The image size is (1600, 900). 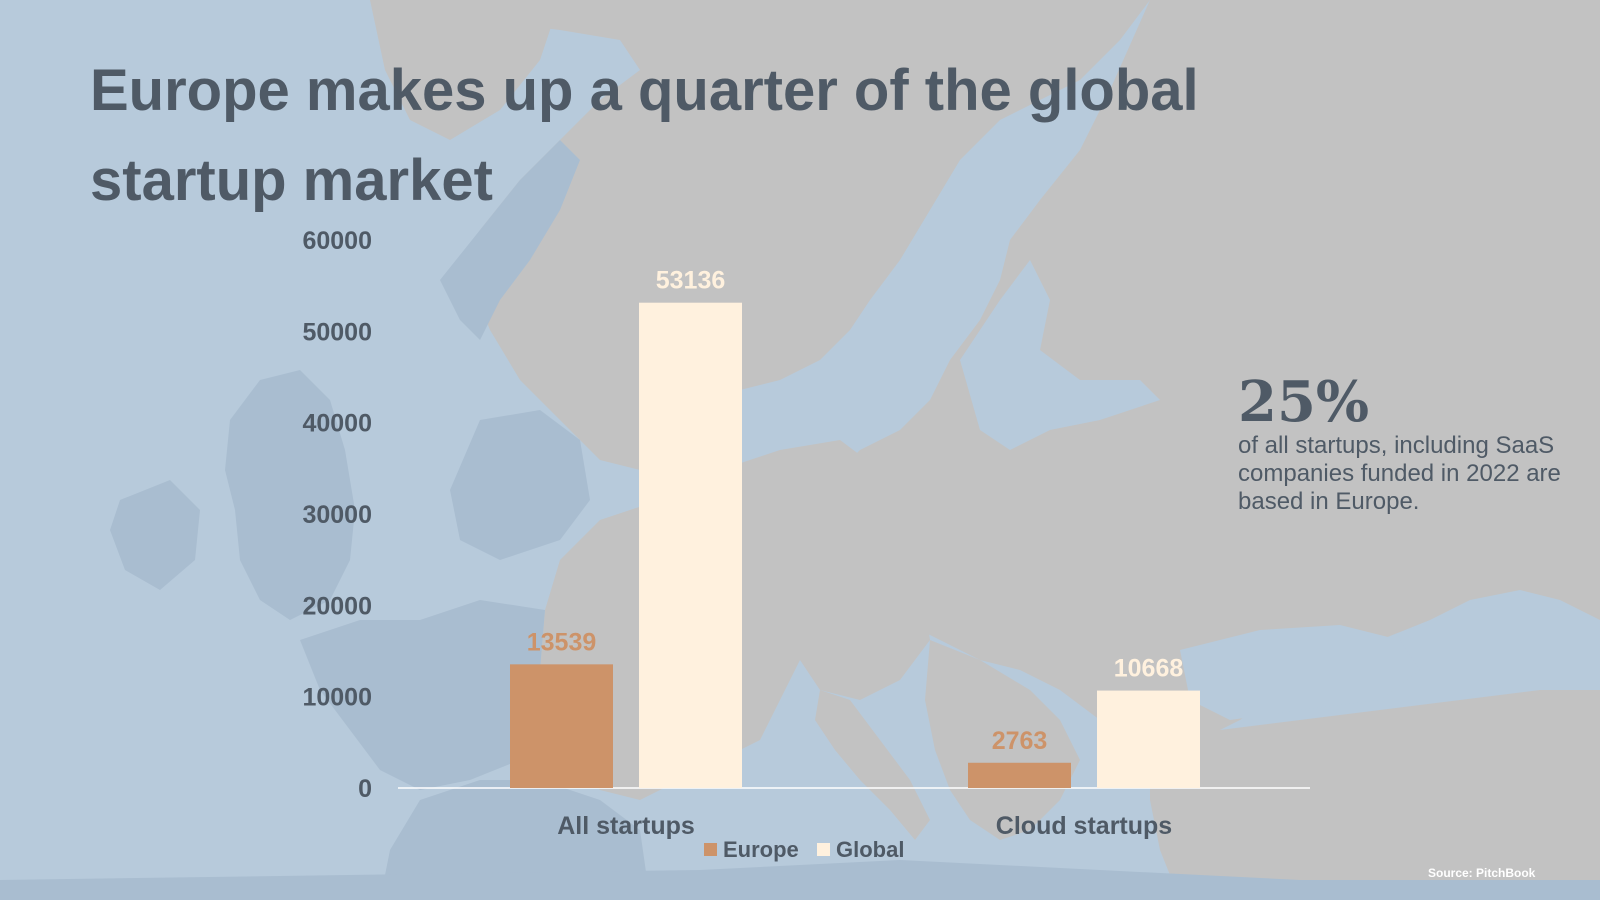 What do you see at coordinates (870, 849) in the screenshot?
I see `legend-label-global: Global` at bounding box center [870, 849].